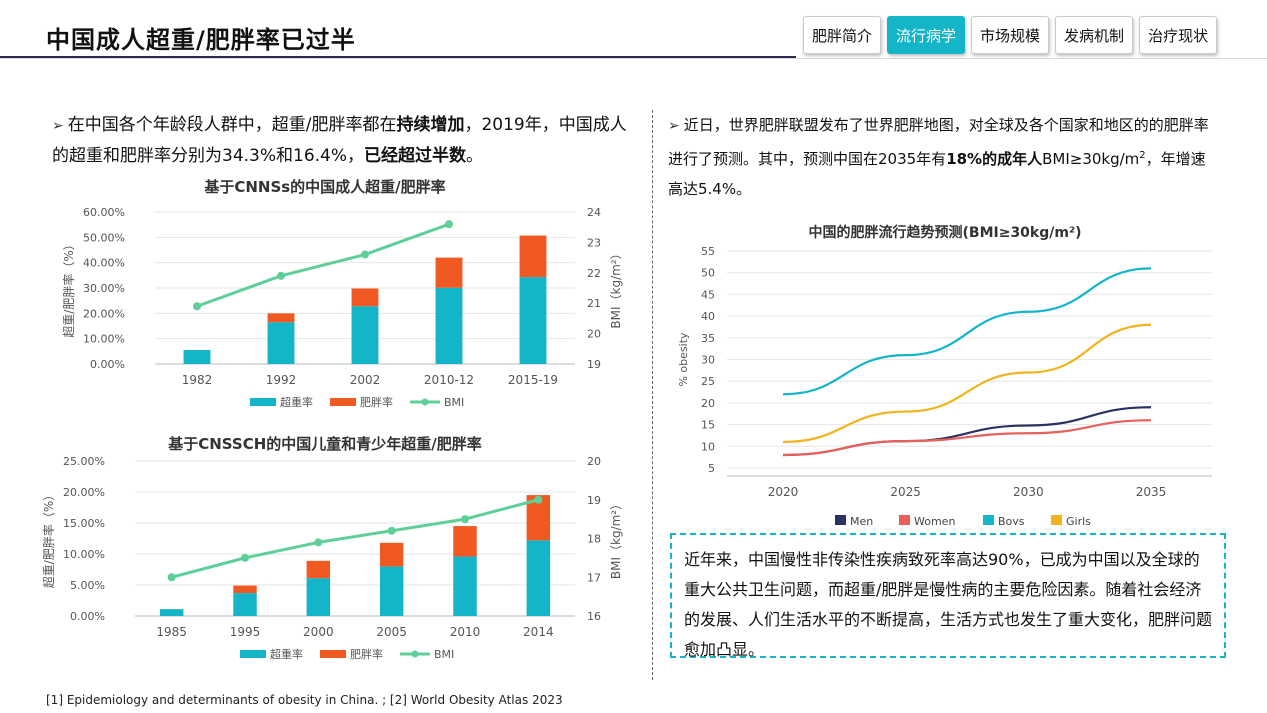 The width and height of the screenshot is (1267, 713). I want to click on c3-legend-girls: Girls, so click(1078, 520).